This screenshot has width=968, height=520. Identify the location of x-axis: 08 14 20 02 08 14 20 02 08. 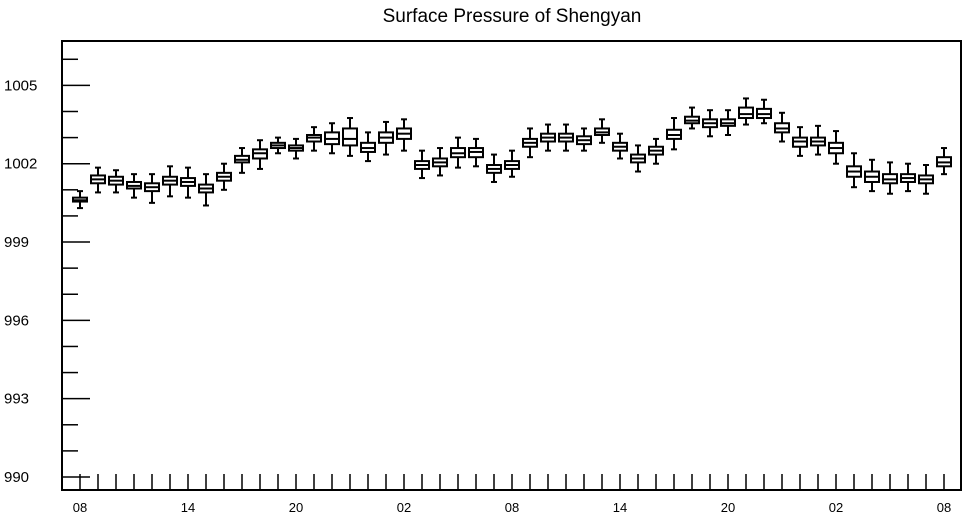
(512, 494).